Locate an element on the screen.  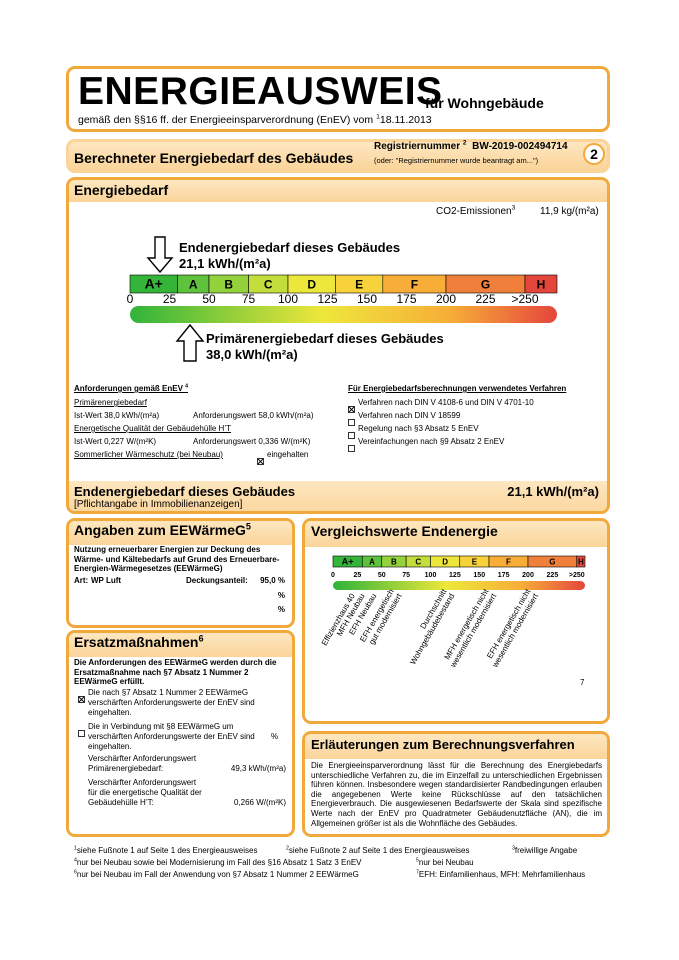
tick-label: 100 is located at coordinates (431, 575).